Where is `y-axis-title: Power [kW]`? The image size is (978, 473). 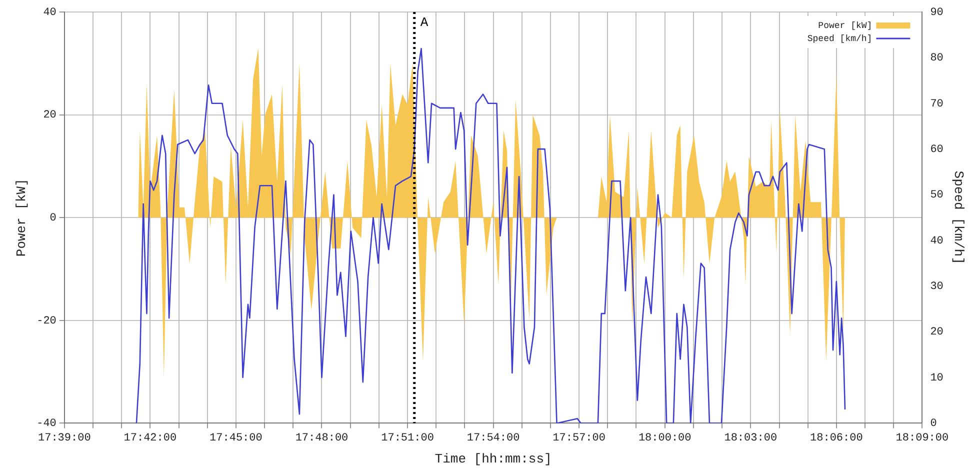
y-axis-title: Power [kW] is located at coordinates (22, 217).